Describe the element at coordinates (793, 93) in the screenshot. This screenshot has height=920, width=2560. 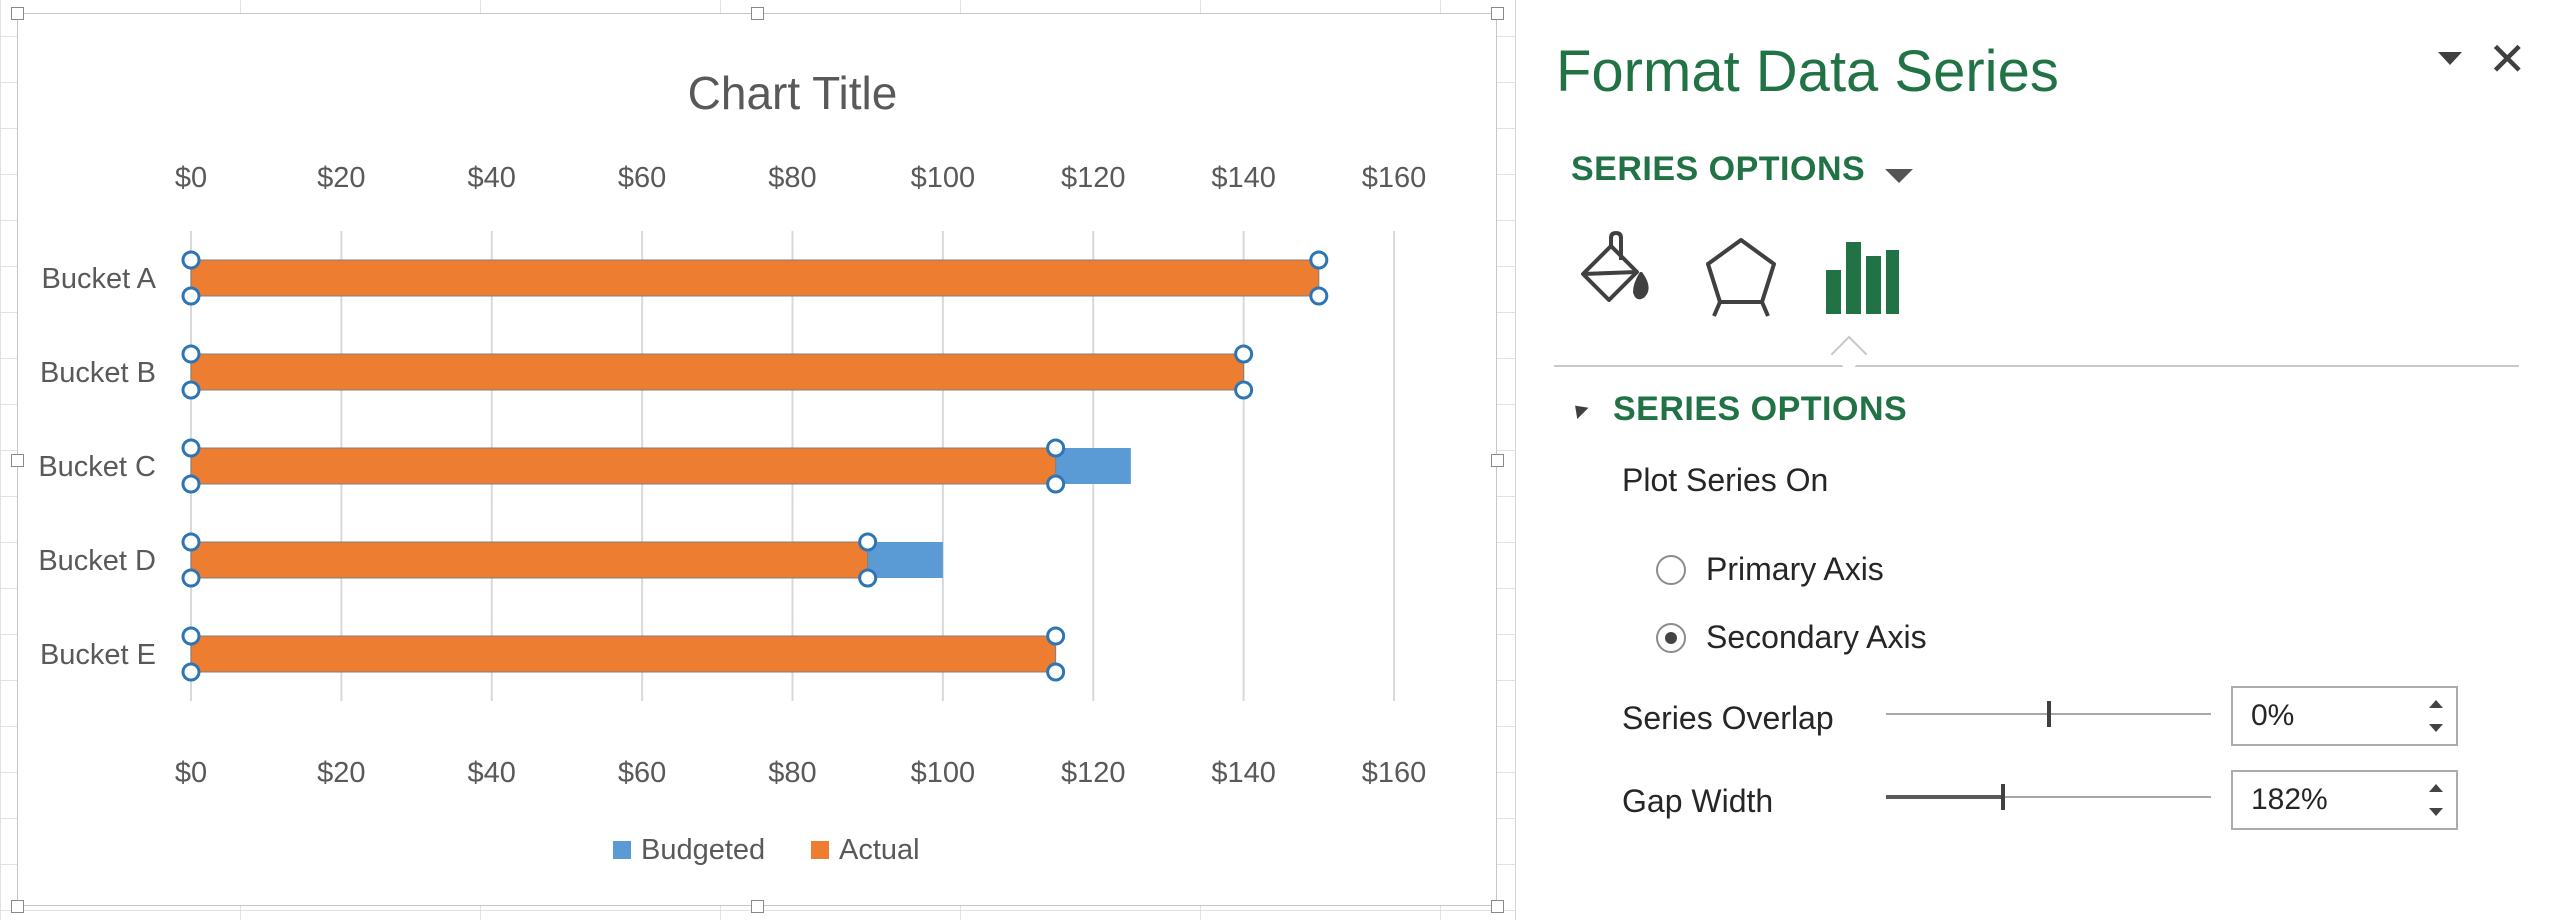
I see `chart-title: Chart Title` at that location.